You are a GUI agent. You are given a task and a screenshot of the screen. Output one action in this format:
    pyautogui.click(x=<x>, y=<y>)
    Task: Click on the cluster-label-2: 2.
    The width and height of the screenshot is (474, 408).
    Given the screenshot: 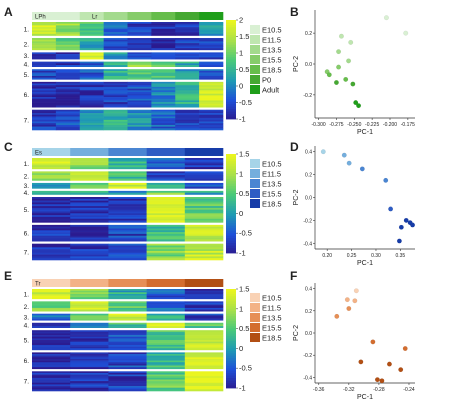 What is the action you would take?
    pyautogui.click(x=27, y=44)
    